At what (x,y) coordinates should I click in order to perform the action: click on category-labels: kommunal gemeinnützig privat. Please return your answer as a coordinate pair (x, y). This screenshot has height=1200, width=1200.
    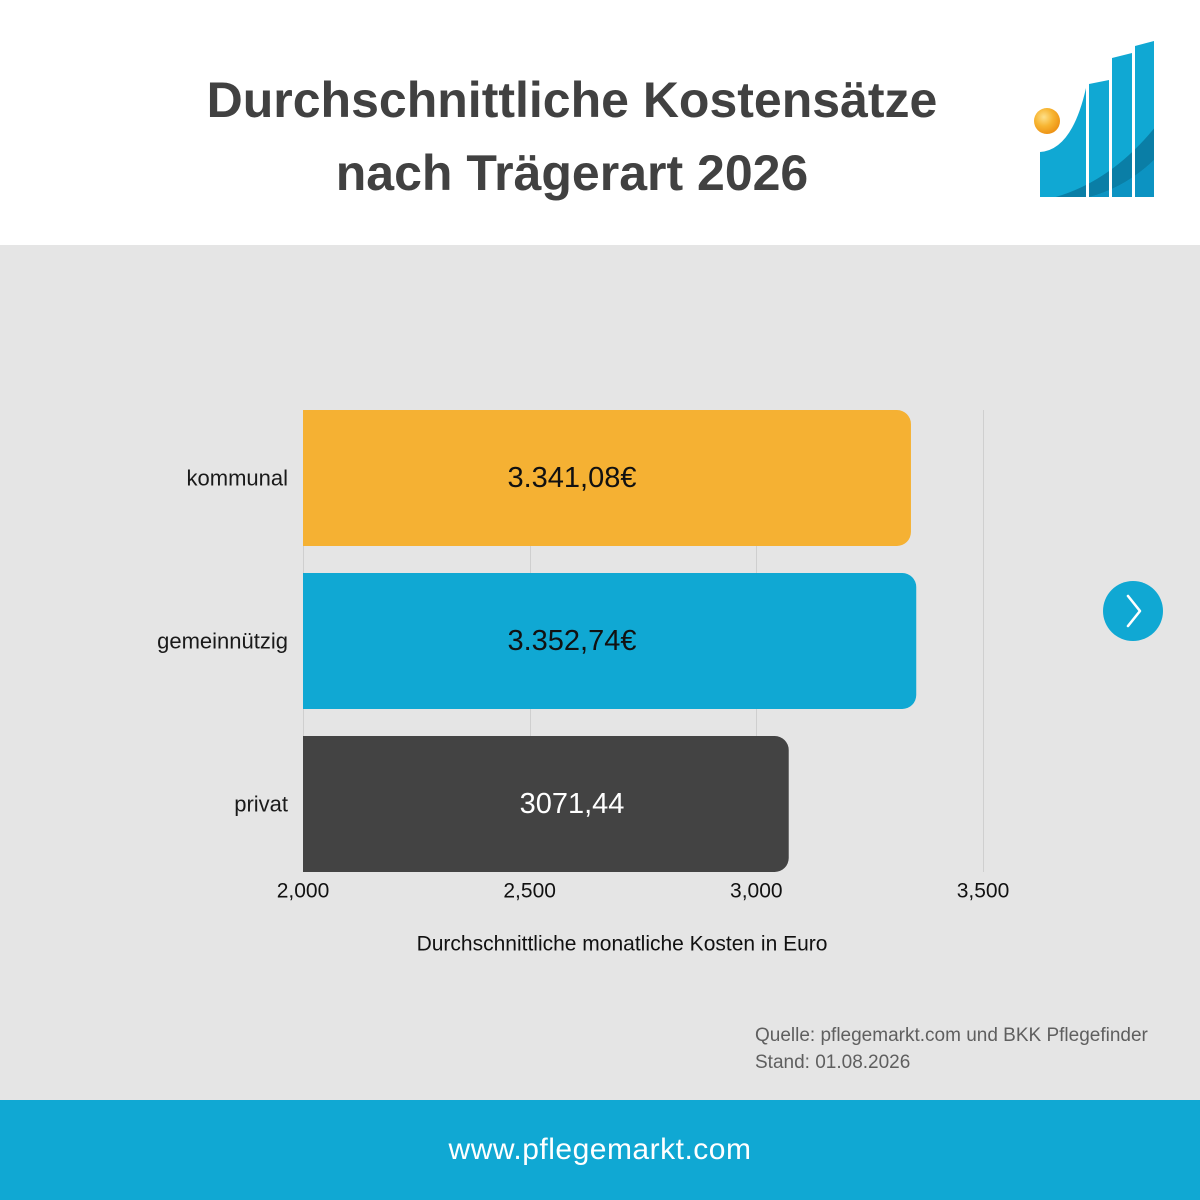
    Looking at the image, I should click on (222, 641).